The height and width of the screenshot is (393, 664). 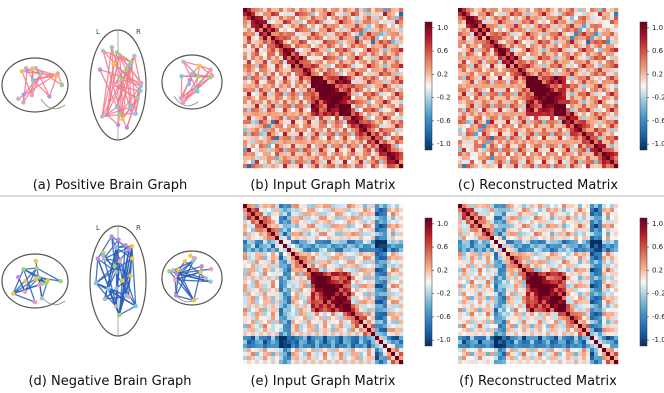 What do you see at coordinates (192, 82) in the screenshot?
I see `brain-outline` at bounding box center [192, 82].